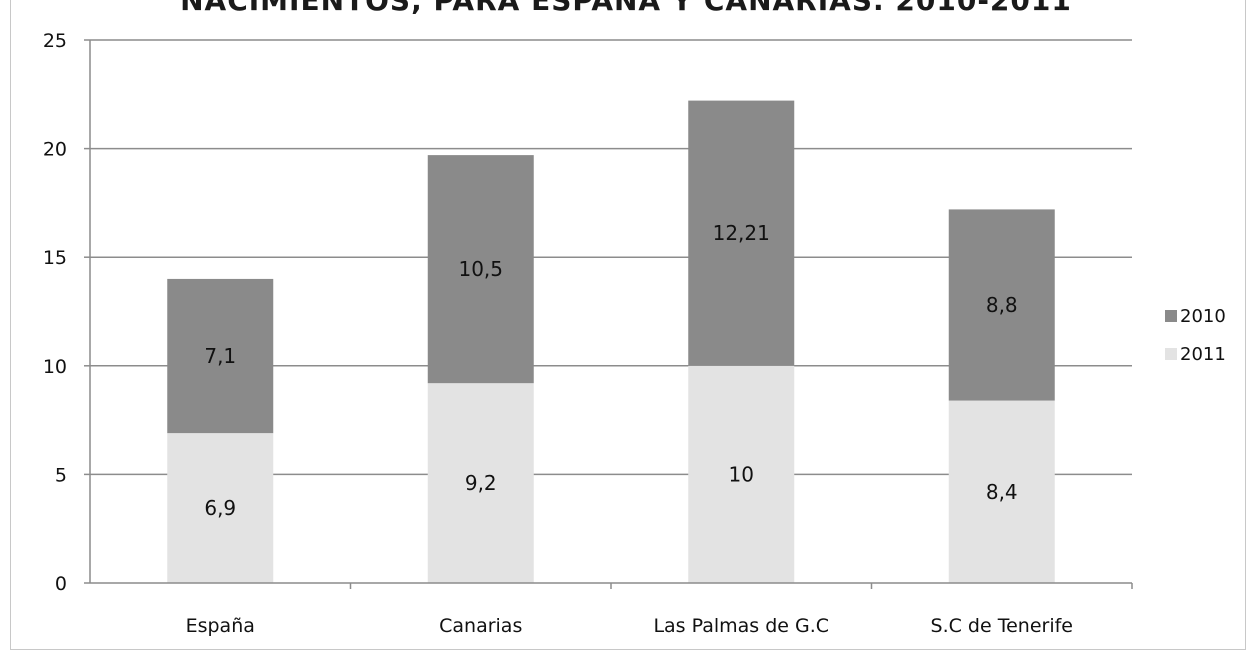 Image resolution: width=1252 pixels, height=660 pixels. I want to click on bar-data-label: 8,4, so click(1002, 492).